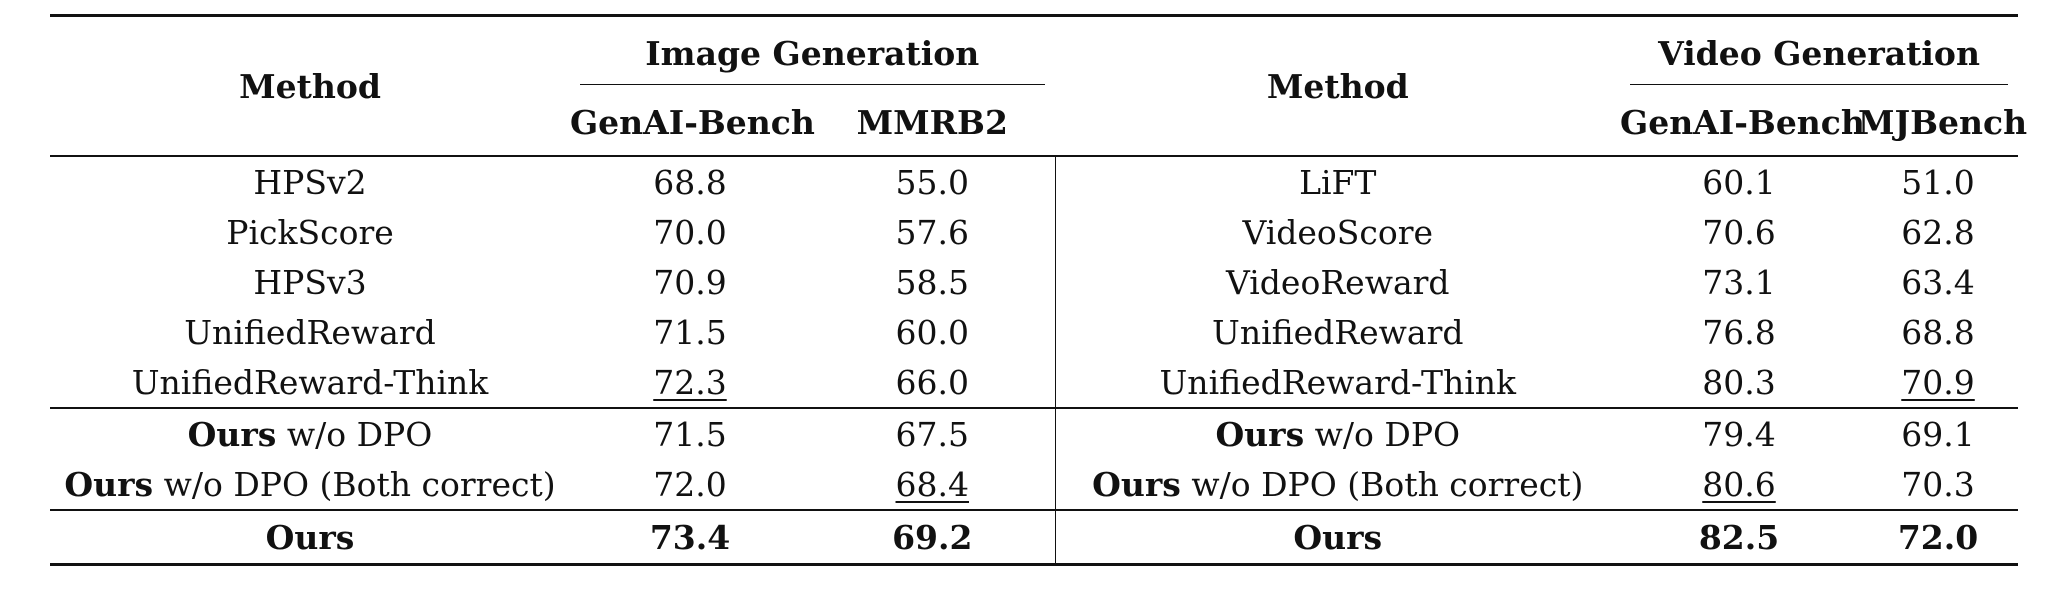 The width and height of the screenshot is (2052, 594). Describe the element at coordinates (1938, 232) in the screenshot. I see `value-cell: 62.8` at that location.